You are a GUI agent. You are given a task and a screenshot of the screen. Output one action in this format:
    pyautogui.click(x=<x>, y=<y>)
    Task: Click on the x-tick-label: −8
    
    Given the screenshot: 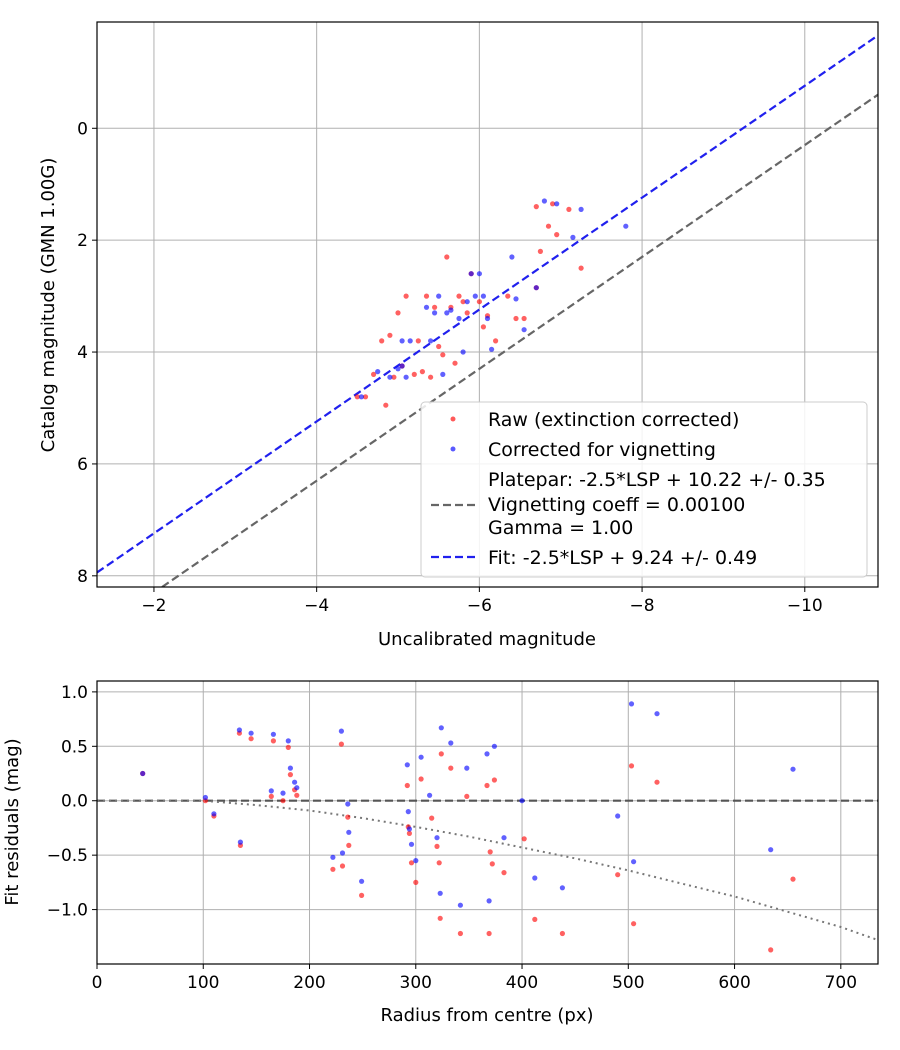 What is the action you would take?
    pyautogui.click(x=642, y=606)
    